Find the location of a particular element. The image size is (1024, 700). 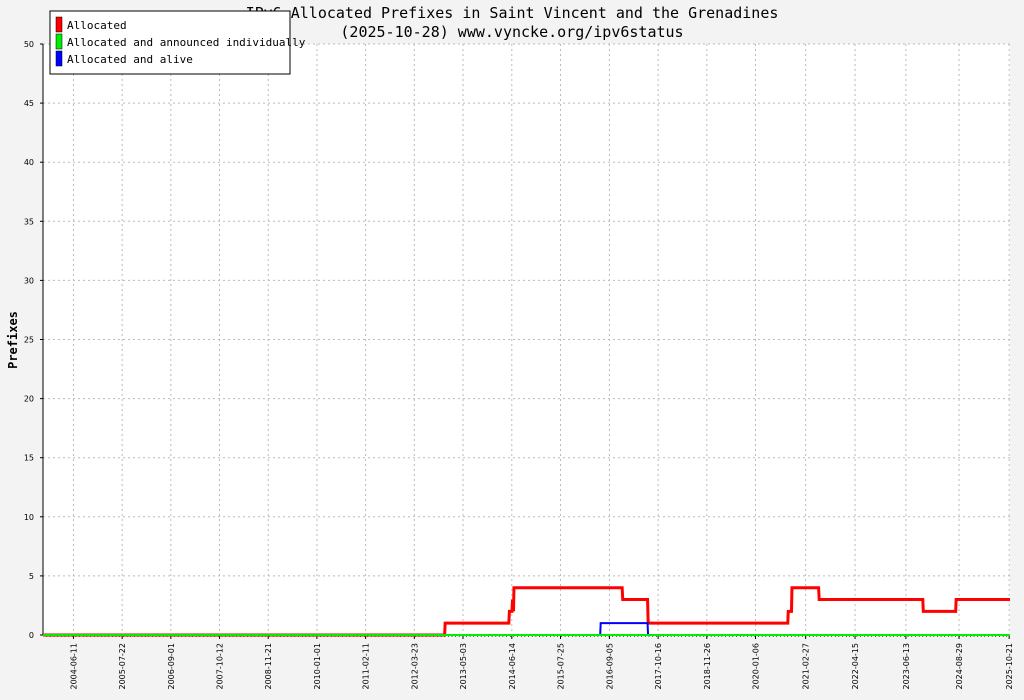

legend-swatch-announced is located at coordinates (59, 41).